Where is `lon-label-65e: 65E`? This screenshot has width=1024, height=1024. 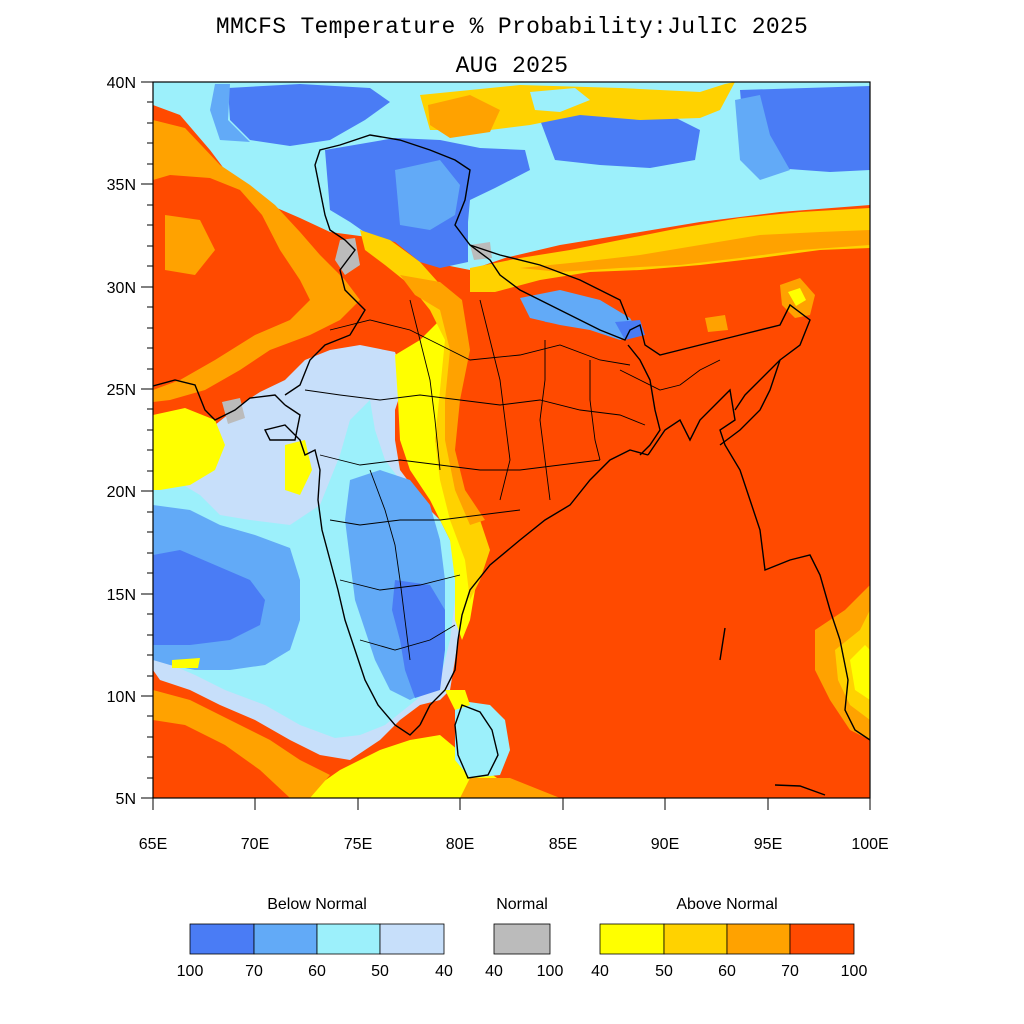
lon-label-65e: 65E is located at coordinates (153, 844).